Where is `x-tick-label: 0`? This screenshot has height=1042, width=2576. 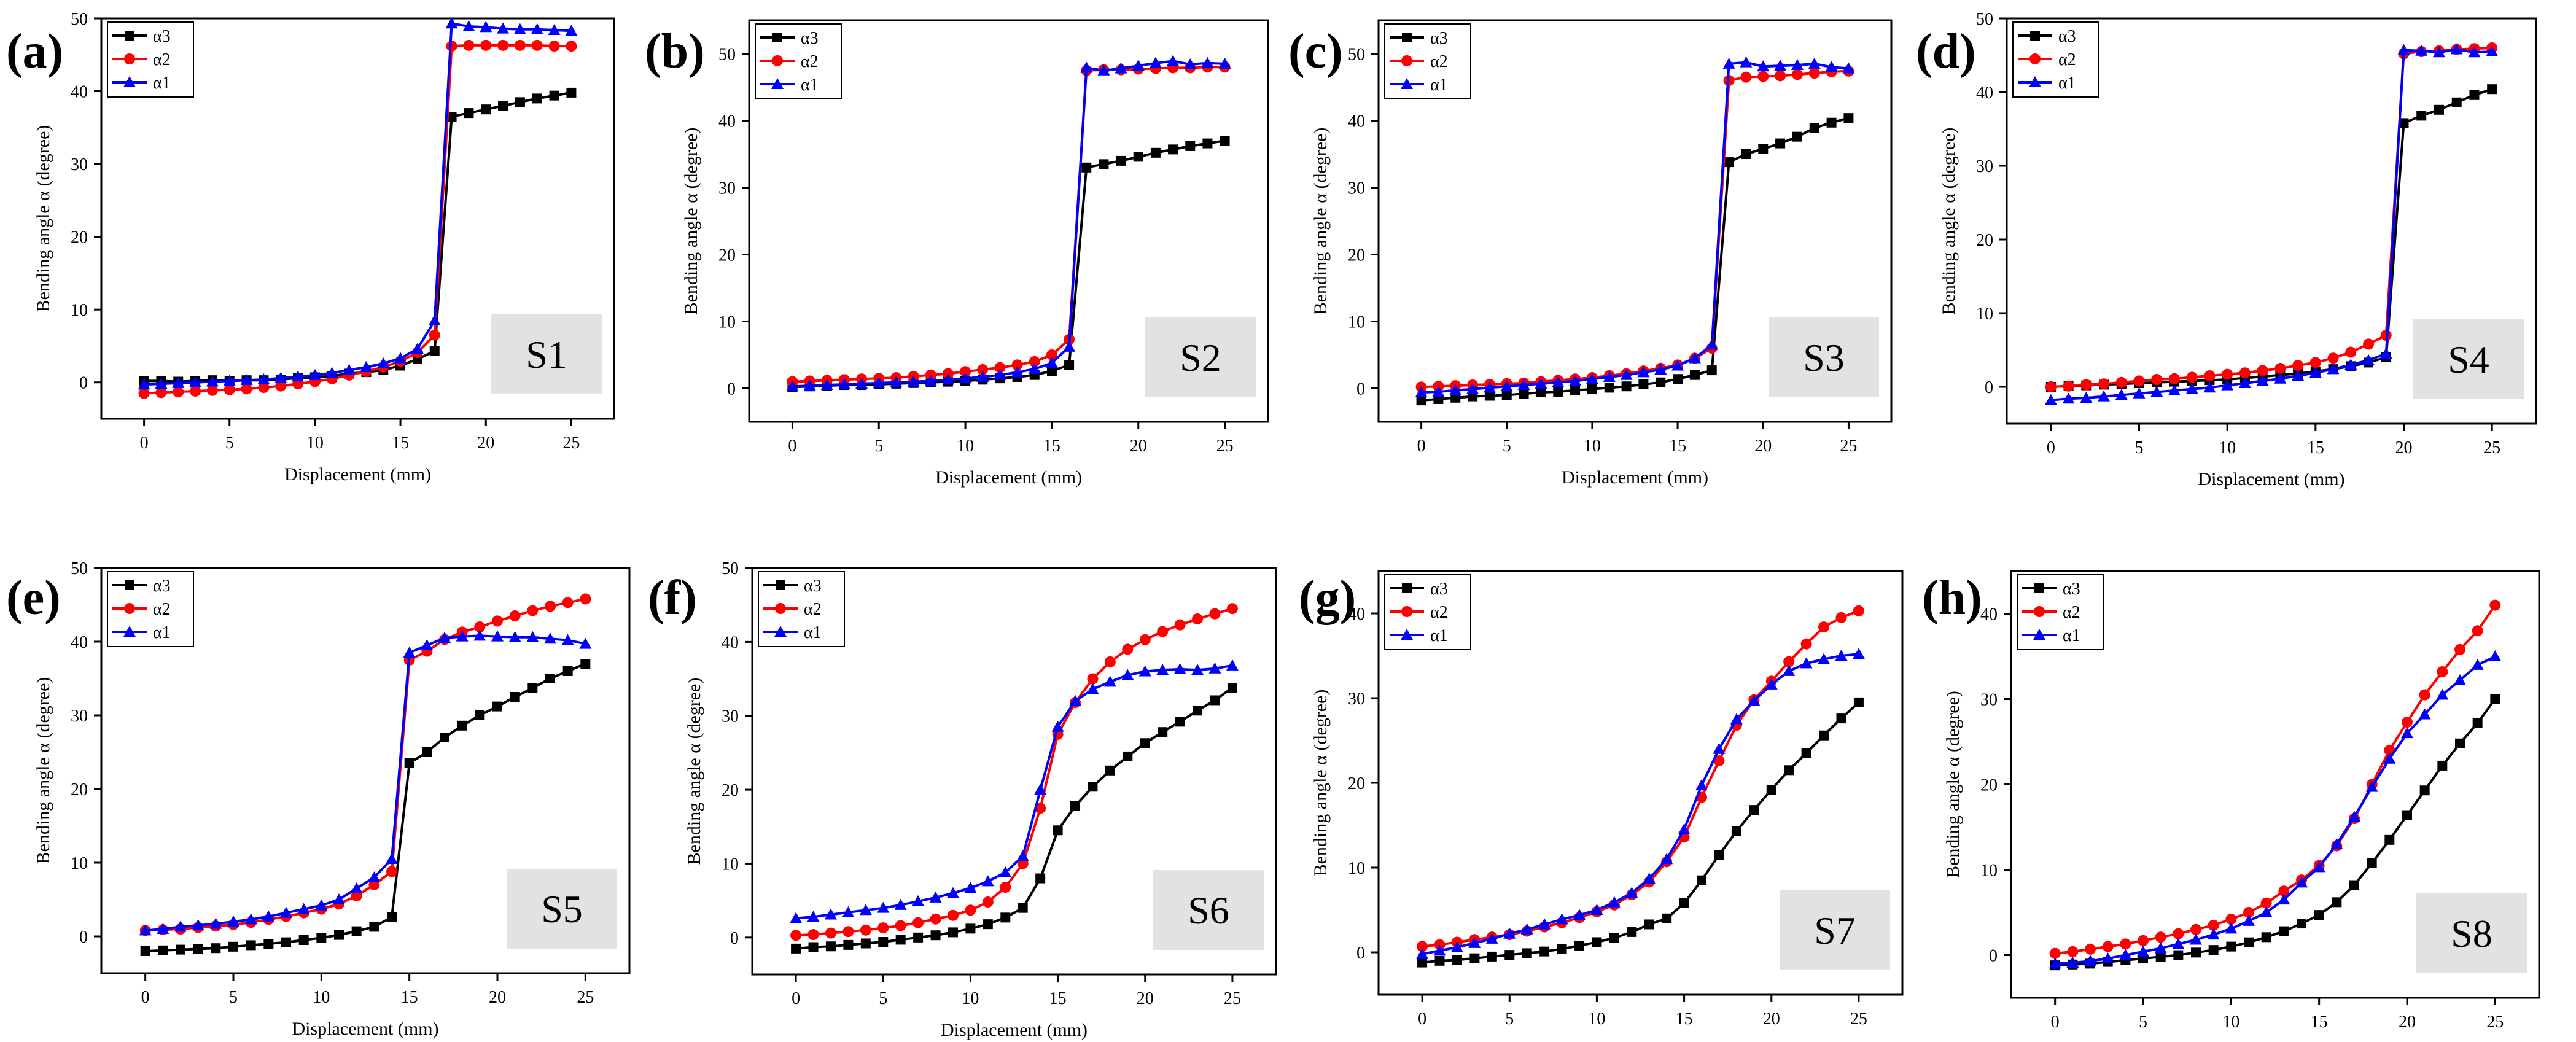 x-tick-label: 0 is located at coordinates (2055, 1022).